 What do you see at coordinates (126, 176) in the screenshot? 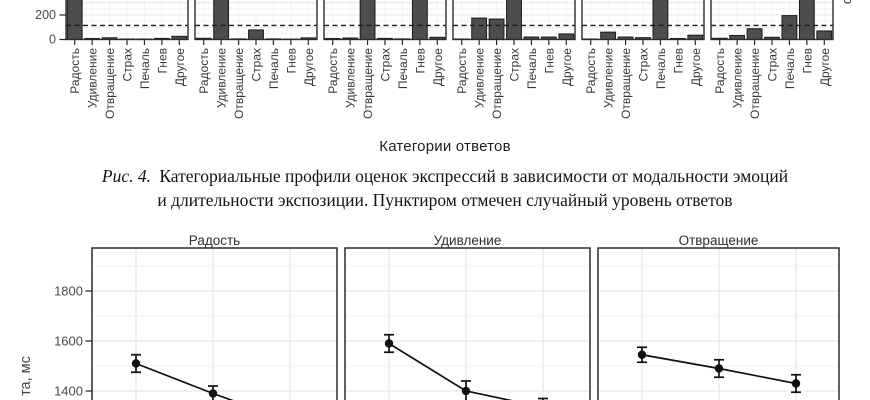
I see `figure-caption-number: Рис. 4.` at bounding box center [126, 176].